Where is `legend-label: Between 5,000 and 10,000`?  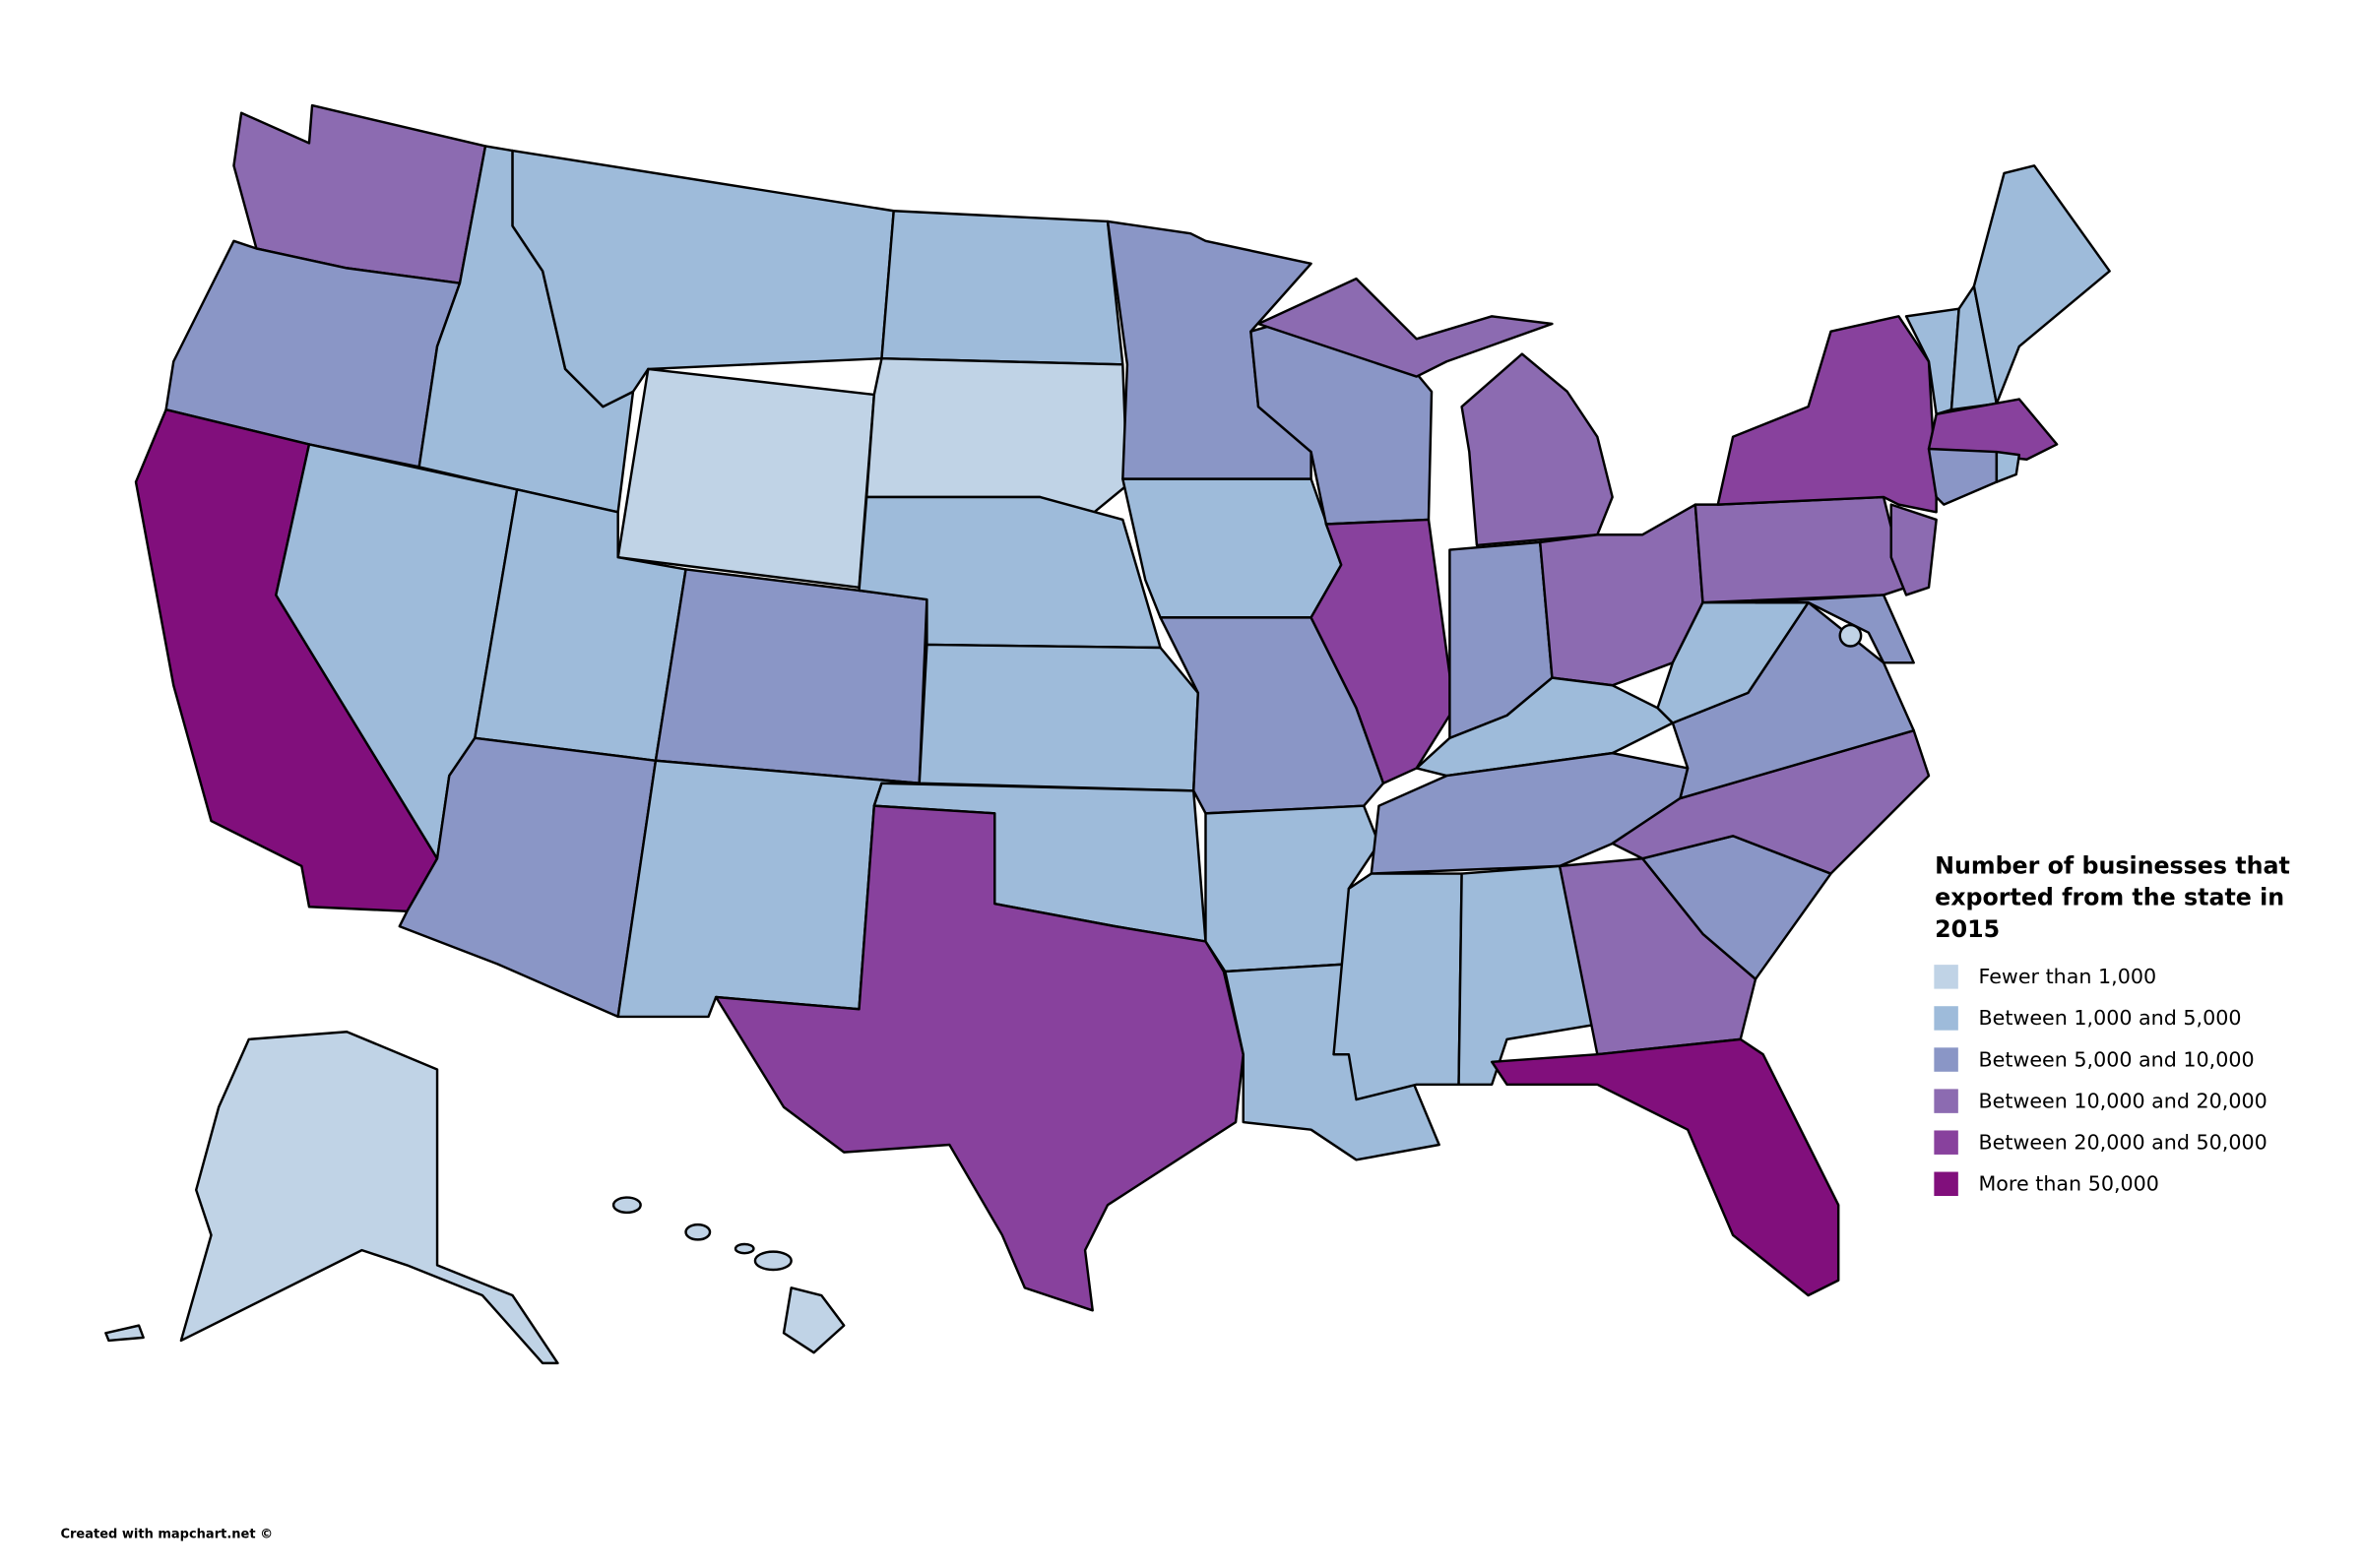 legend-label: Between 5,000 and 10,000 is located at coordinates (2117, 1059).